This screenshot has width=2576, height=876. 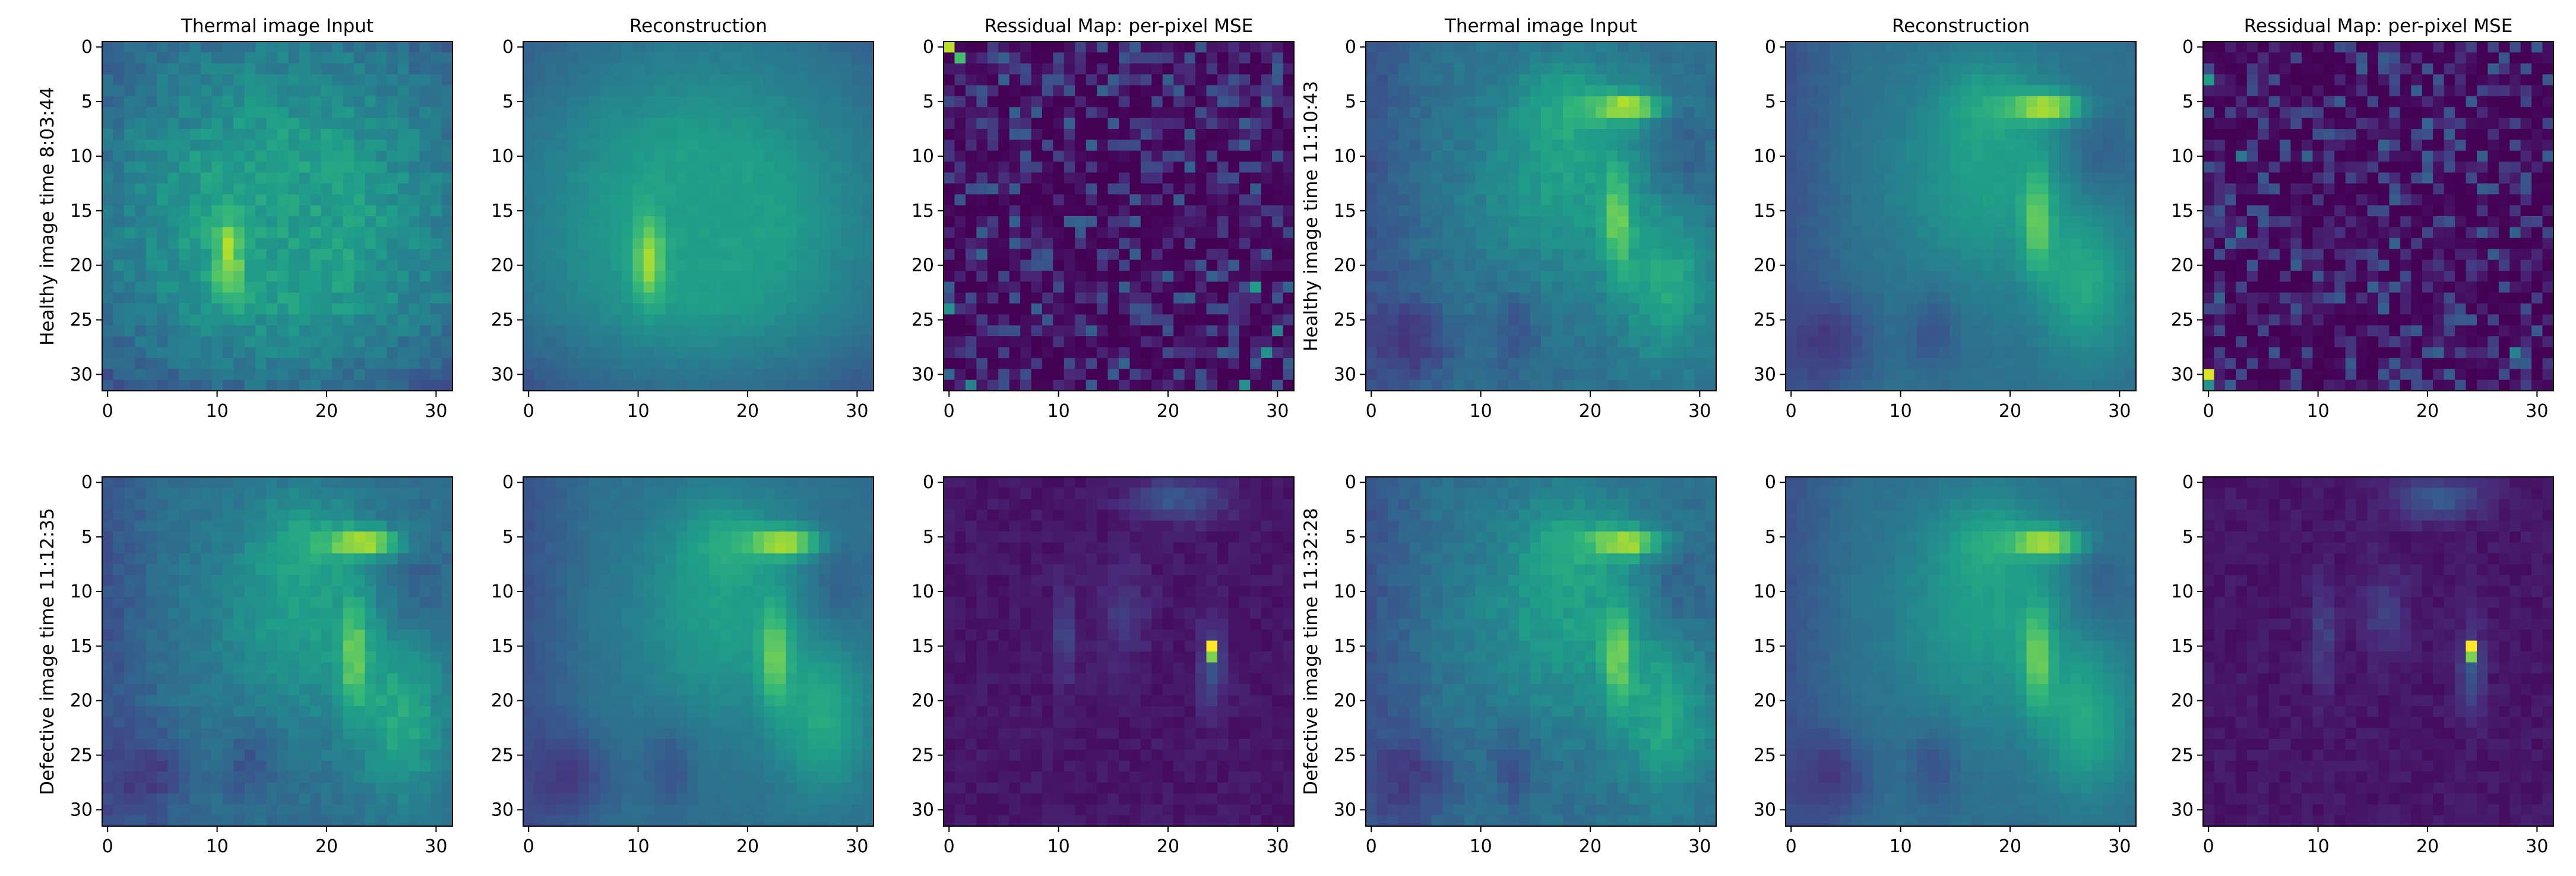 What do you see at coordinates (326, 411) in the screenshot?
I see `x-tick-label: 20` at bounding box center [326, 411].